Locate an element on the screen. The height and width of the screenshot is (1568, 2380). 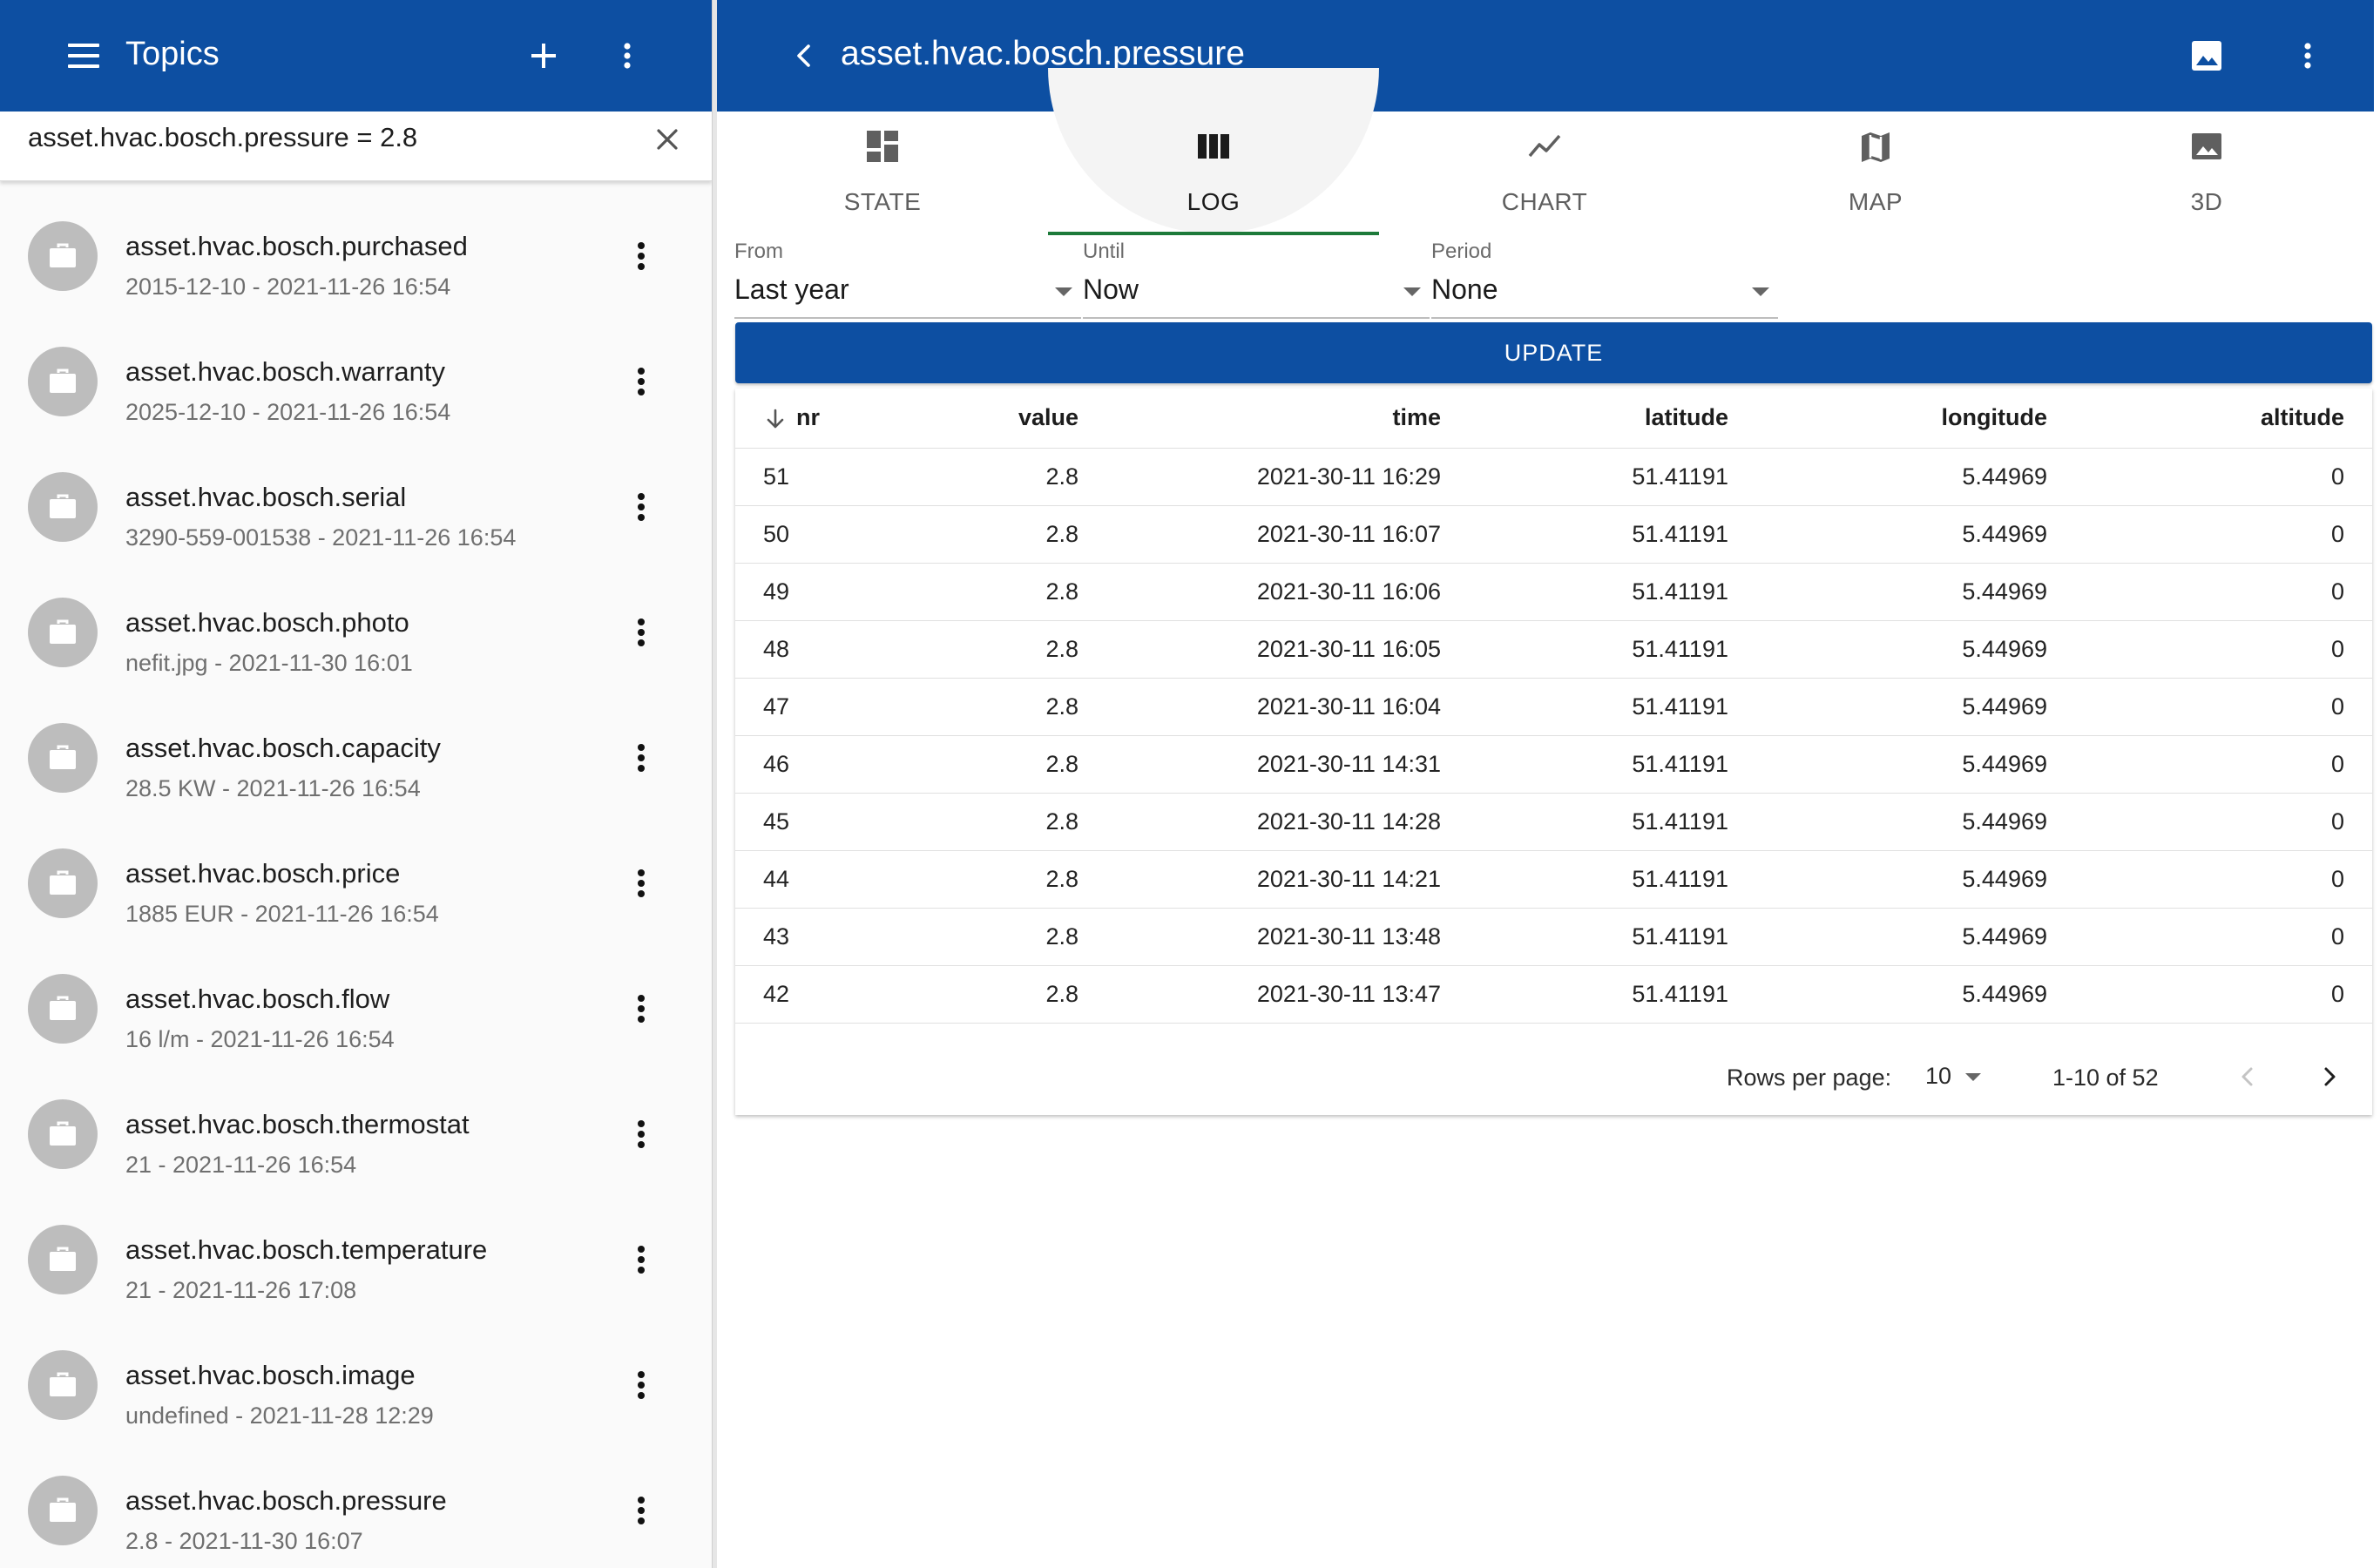
topic-value-timestamp: 28.5 KW - 2021-11-26 16:54 is located at coordinates (273, 788).